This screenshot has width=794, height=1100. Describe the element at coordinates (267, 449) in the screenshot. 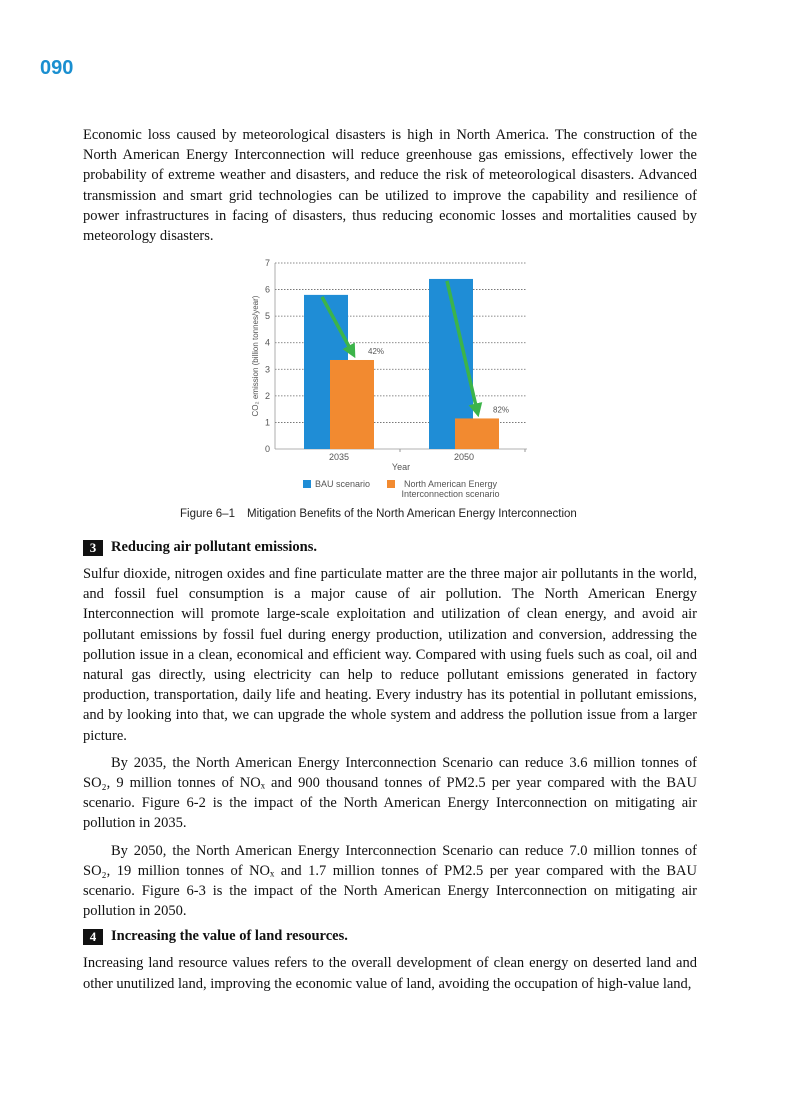

I see `y-tick-label: 0` at that location.